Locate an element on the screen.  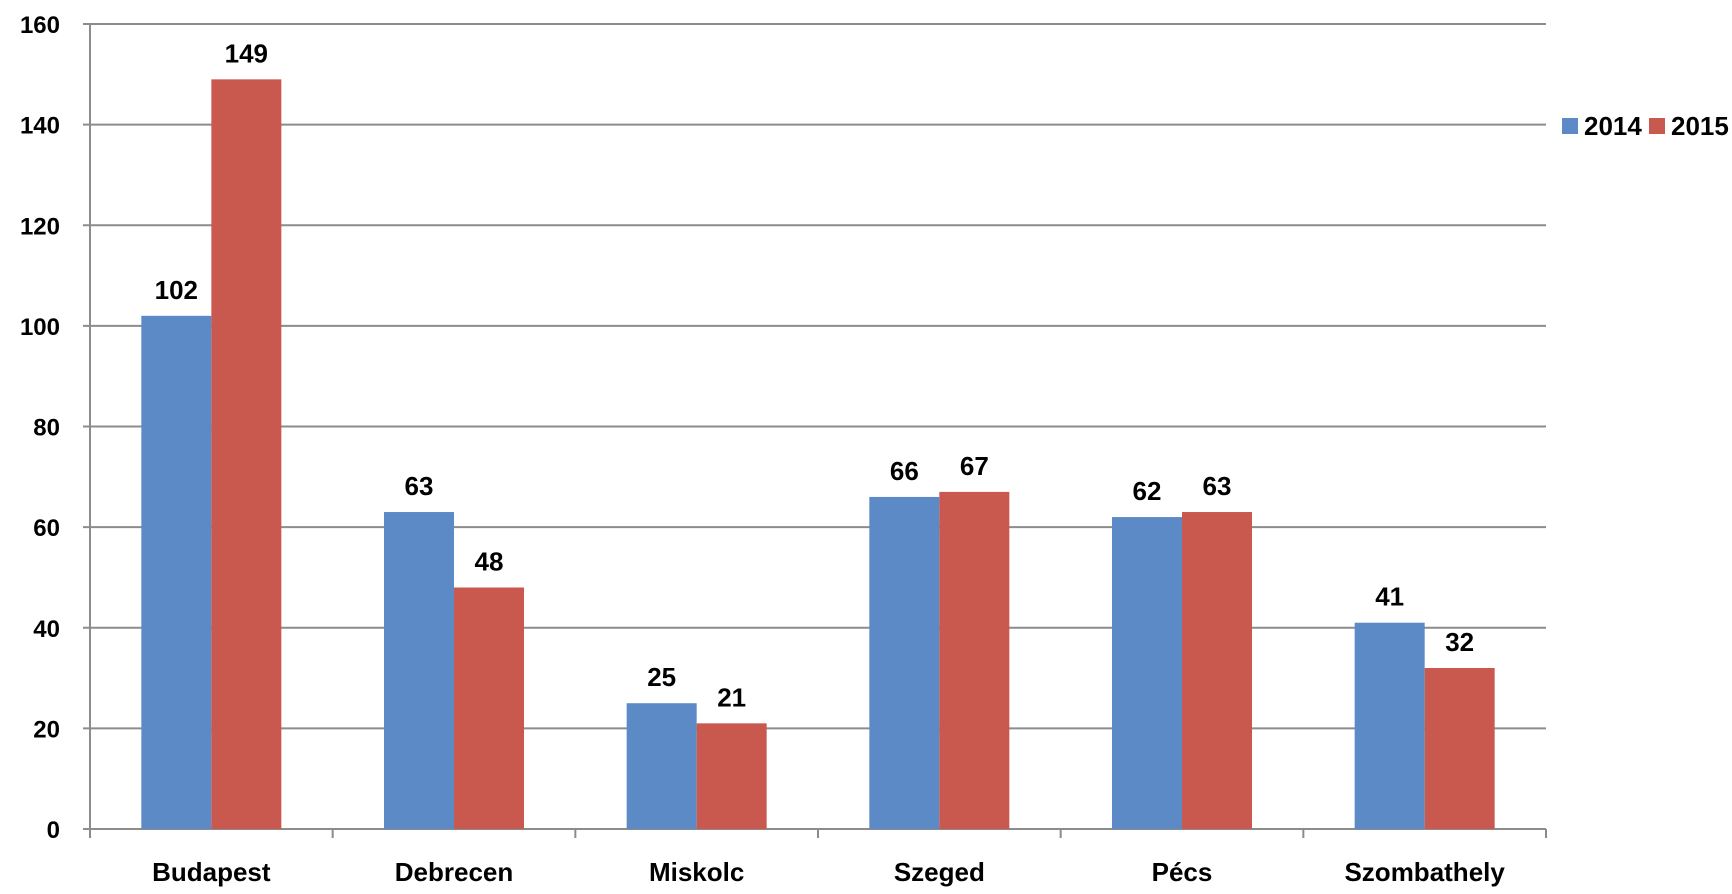
data-label: 41 is located at coordinates (1389, 597).